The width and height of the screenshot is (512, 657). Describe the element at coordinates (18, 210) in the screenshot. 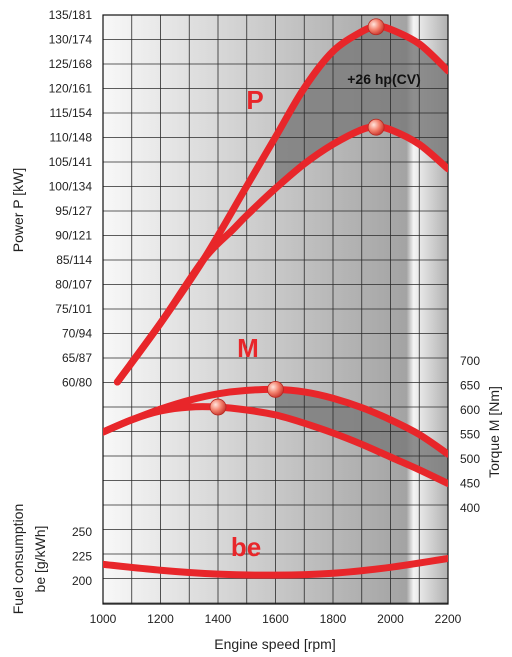

I see `power-axis-title: Power P [kW]` at that location.